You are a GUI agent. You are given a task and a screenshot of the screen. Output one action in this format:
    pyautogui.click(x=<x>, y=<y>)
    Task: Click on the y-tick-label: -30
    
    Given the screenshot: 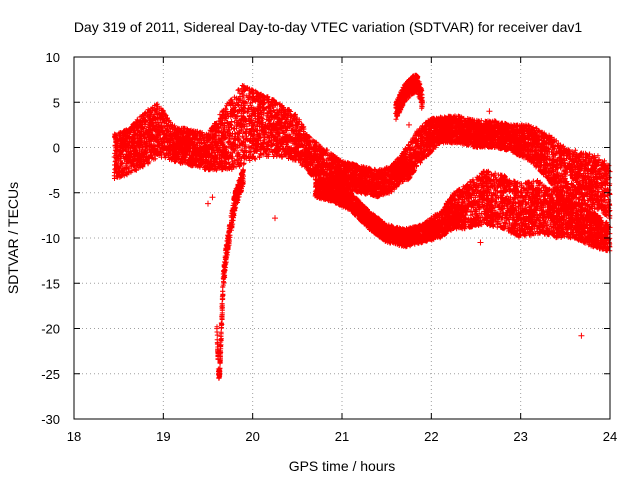 What is the action you would take?
    pyautogui.click(x=50, y=419)
    